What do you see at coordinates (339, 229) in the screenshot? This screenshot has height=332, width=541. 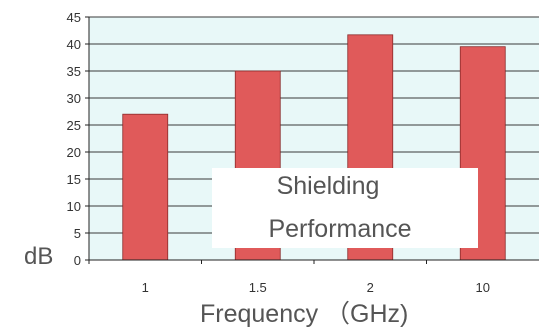 I see `annotation-line-2: Performance` at bounding box center [339, 229].